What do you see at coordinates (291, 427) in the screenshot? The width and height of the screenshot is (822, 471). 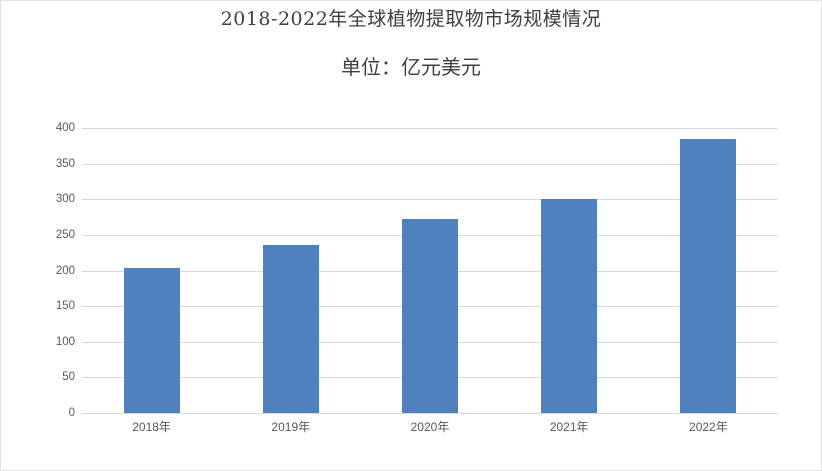 I see `x-tick-label-2019年: 2019年` at bounding box center [291, 427].